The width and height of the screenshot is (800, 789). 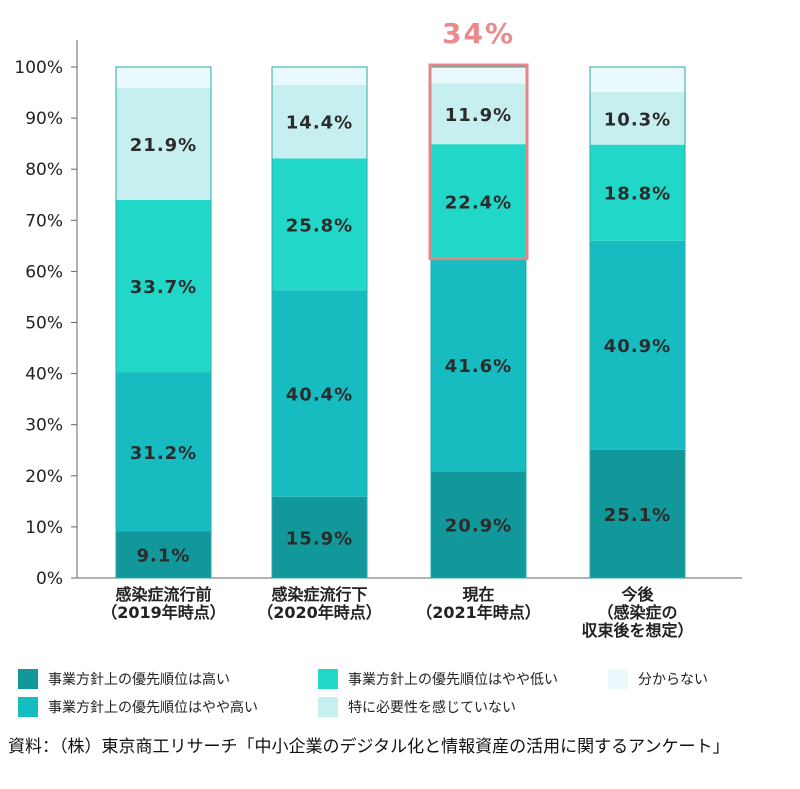 I want to click on x-category-label: （2020年時点）, so click(x=319, y=612).